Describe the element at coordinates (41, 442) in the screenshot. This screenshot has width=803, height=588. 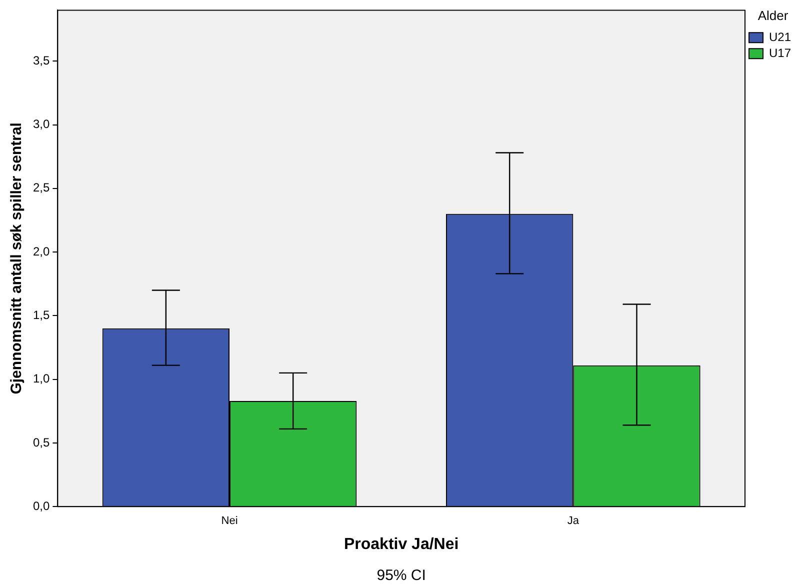
I see `y-tick-label: 0,5` at that location.